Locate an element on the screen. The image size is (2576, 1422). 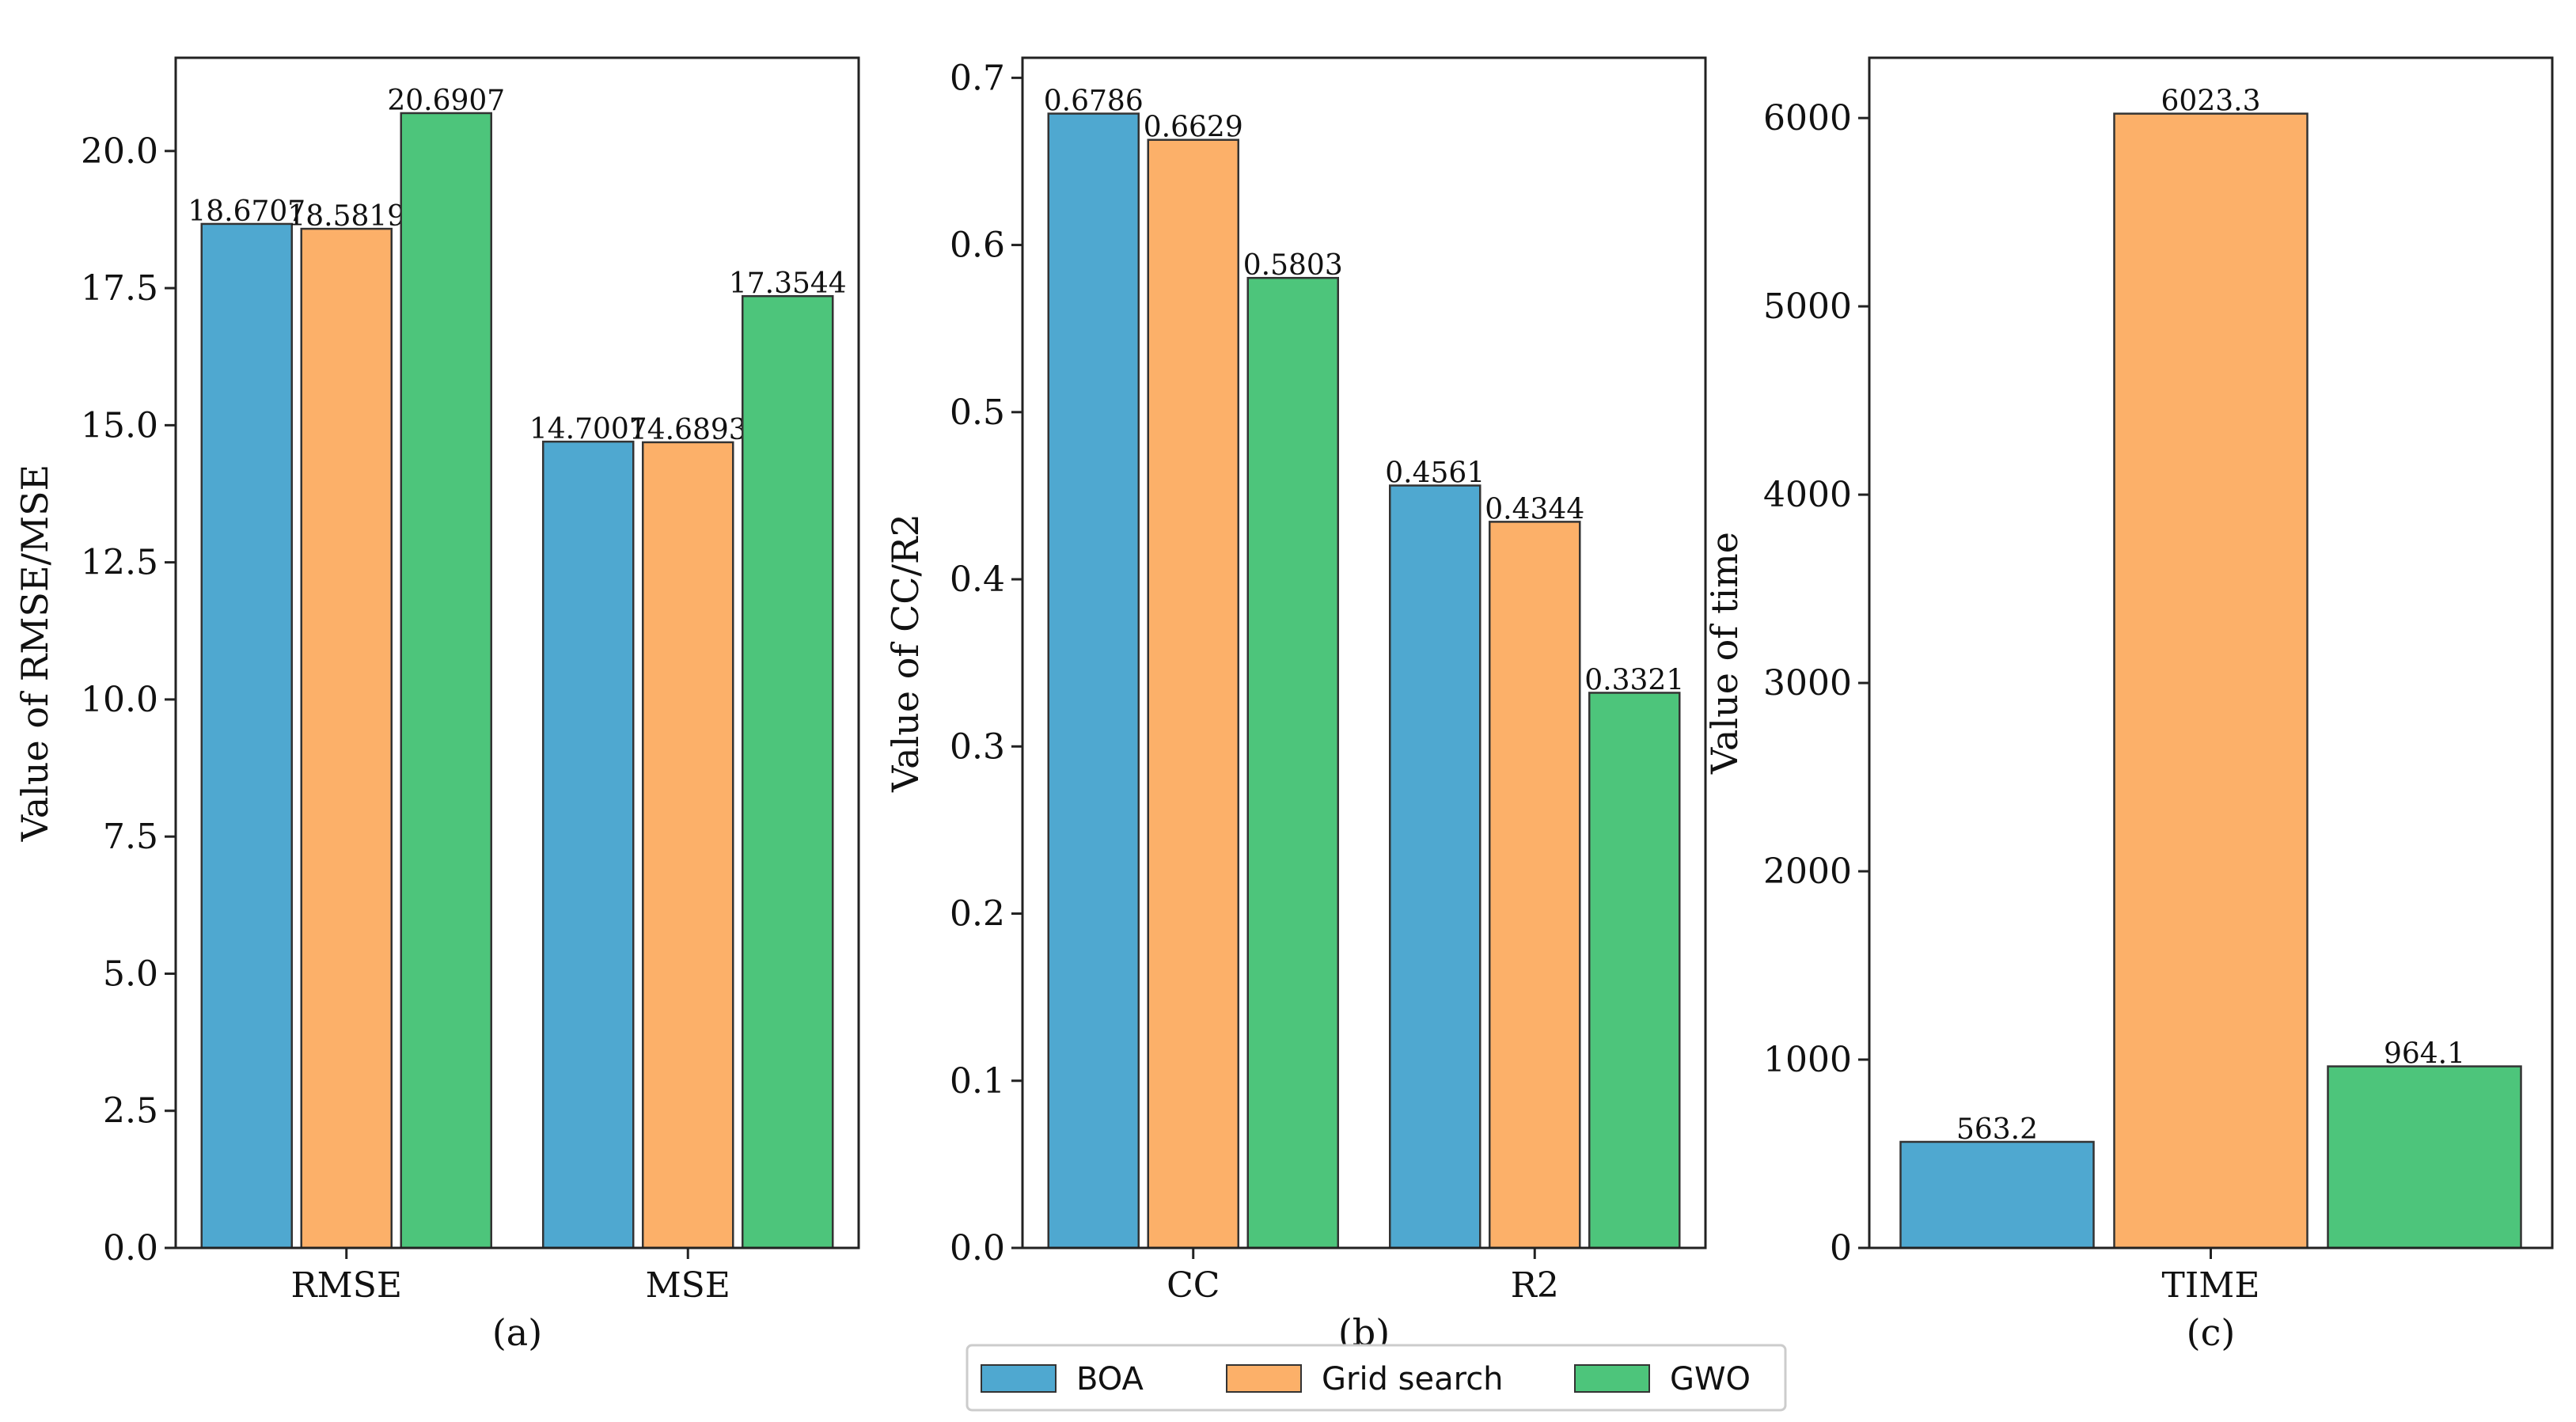
bar-mse-grid-search is located at coordinates (688, 845).